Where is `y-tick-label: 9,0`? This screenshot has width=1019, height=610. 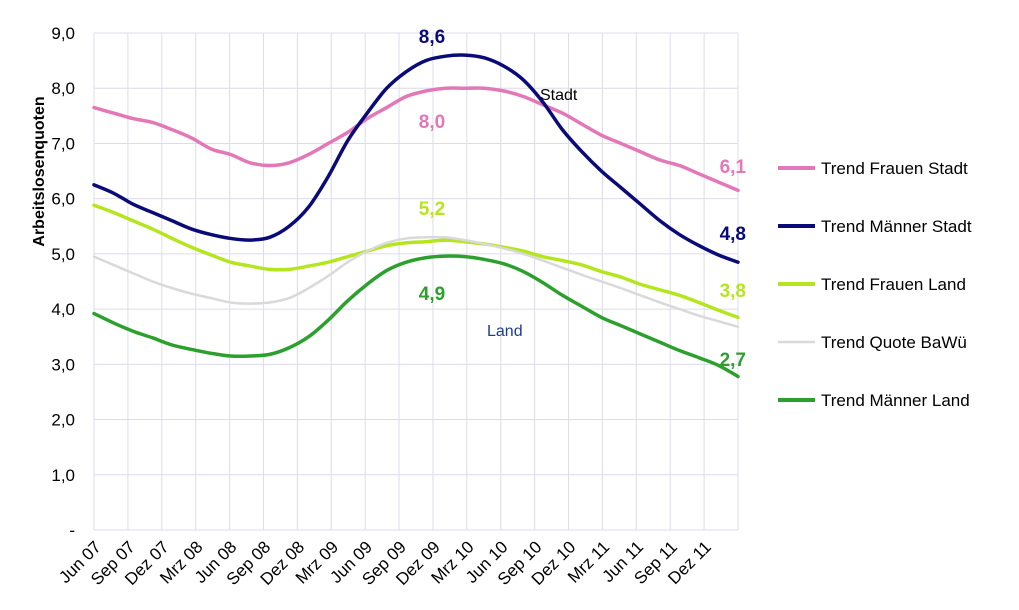 y-tick-label: 9,0 is located at coordinates (63, 33).